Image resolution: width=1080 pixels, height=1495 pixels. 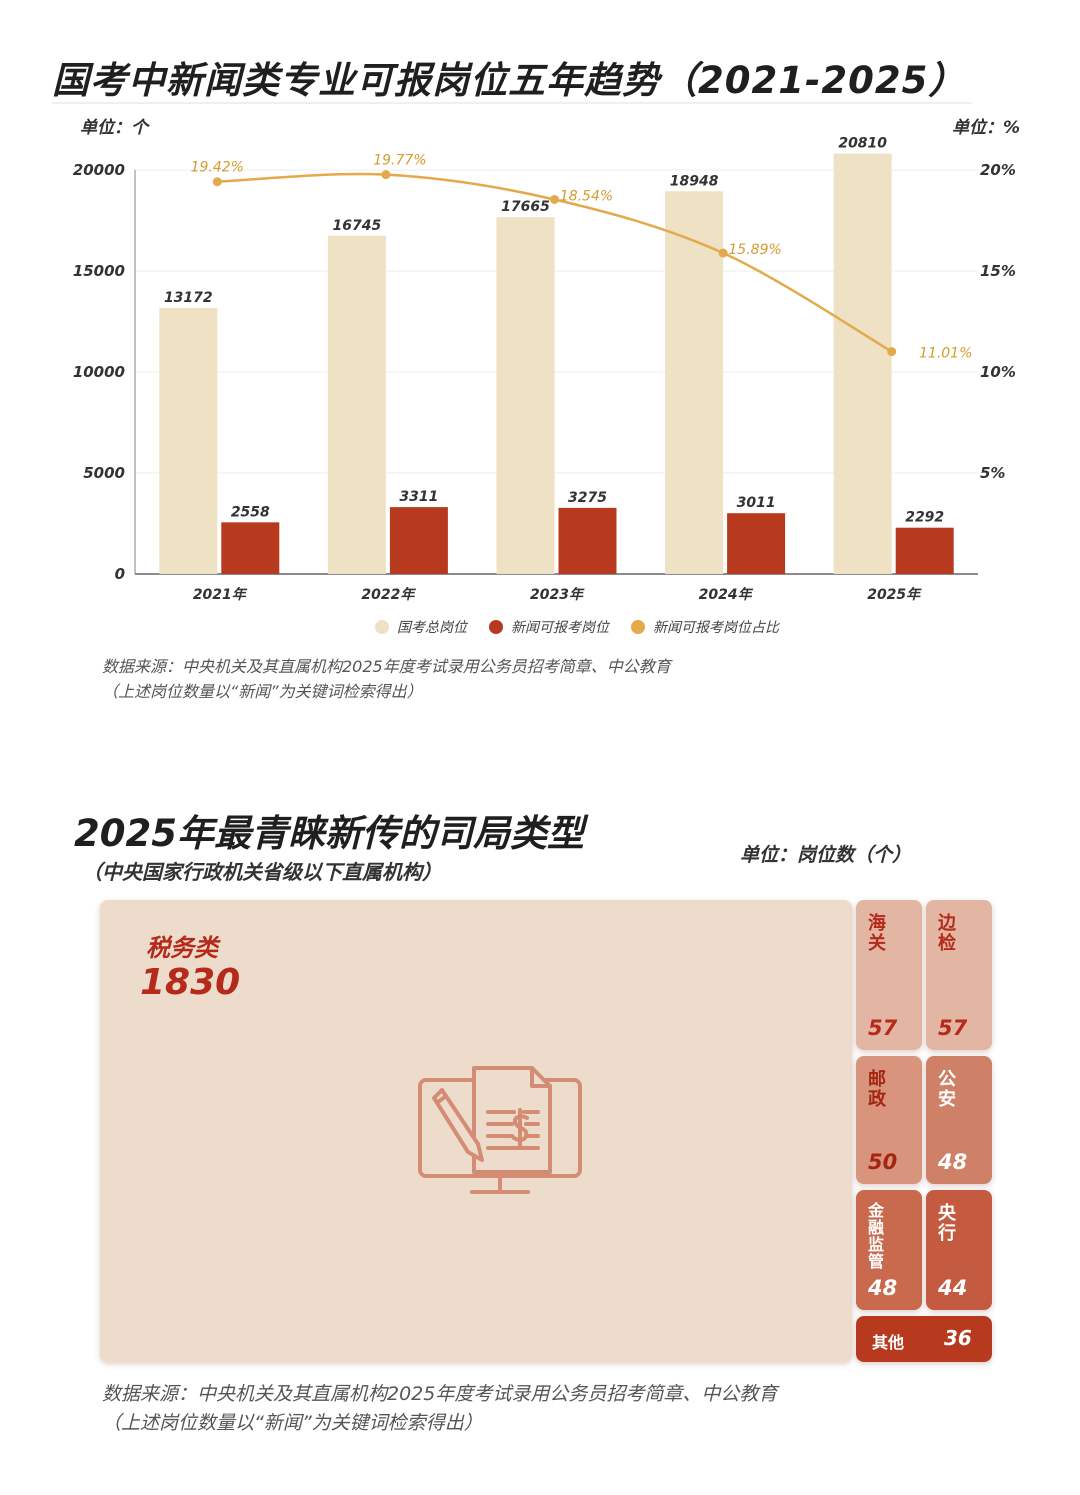 What do you see at coordinates (947, 1089) in the screenshot?
I see `tile-name: 公安` at bounding box center [947, 1089].